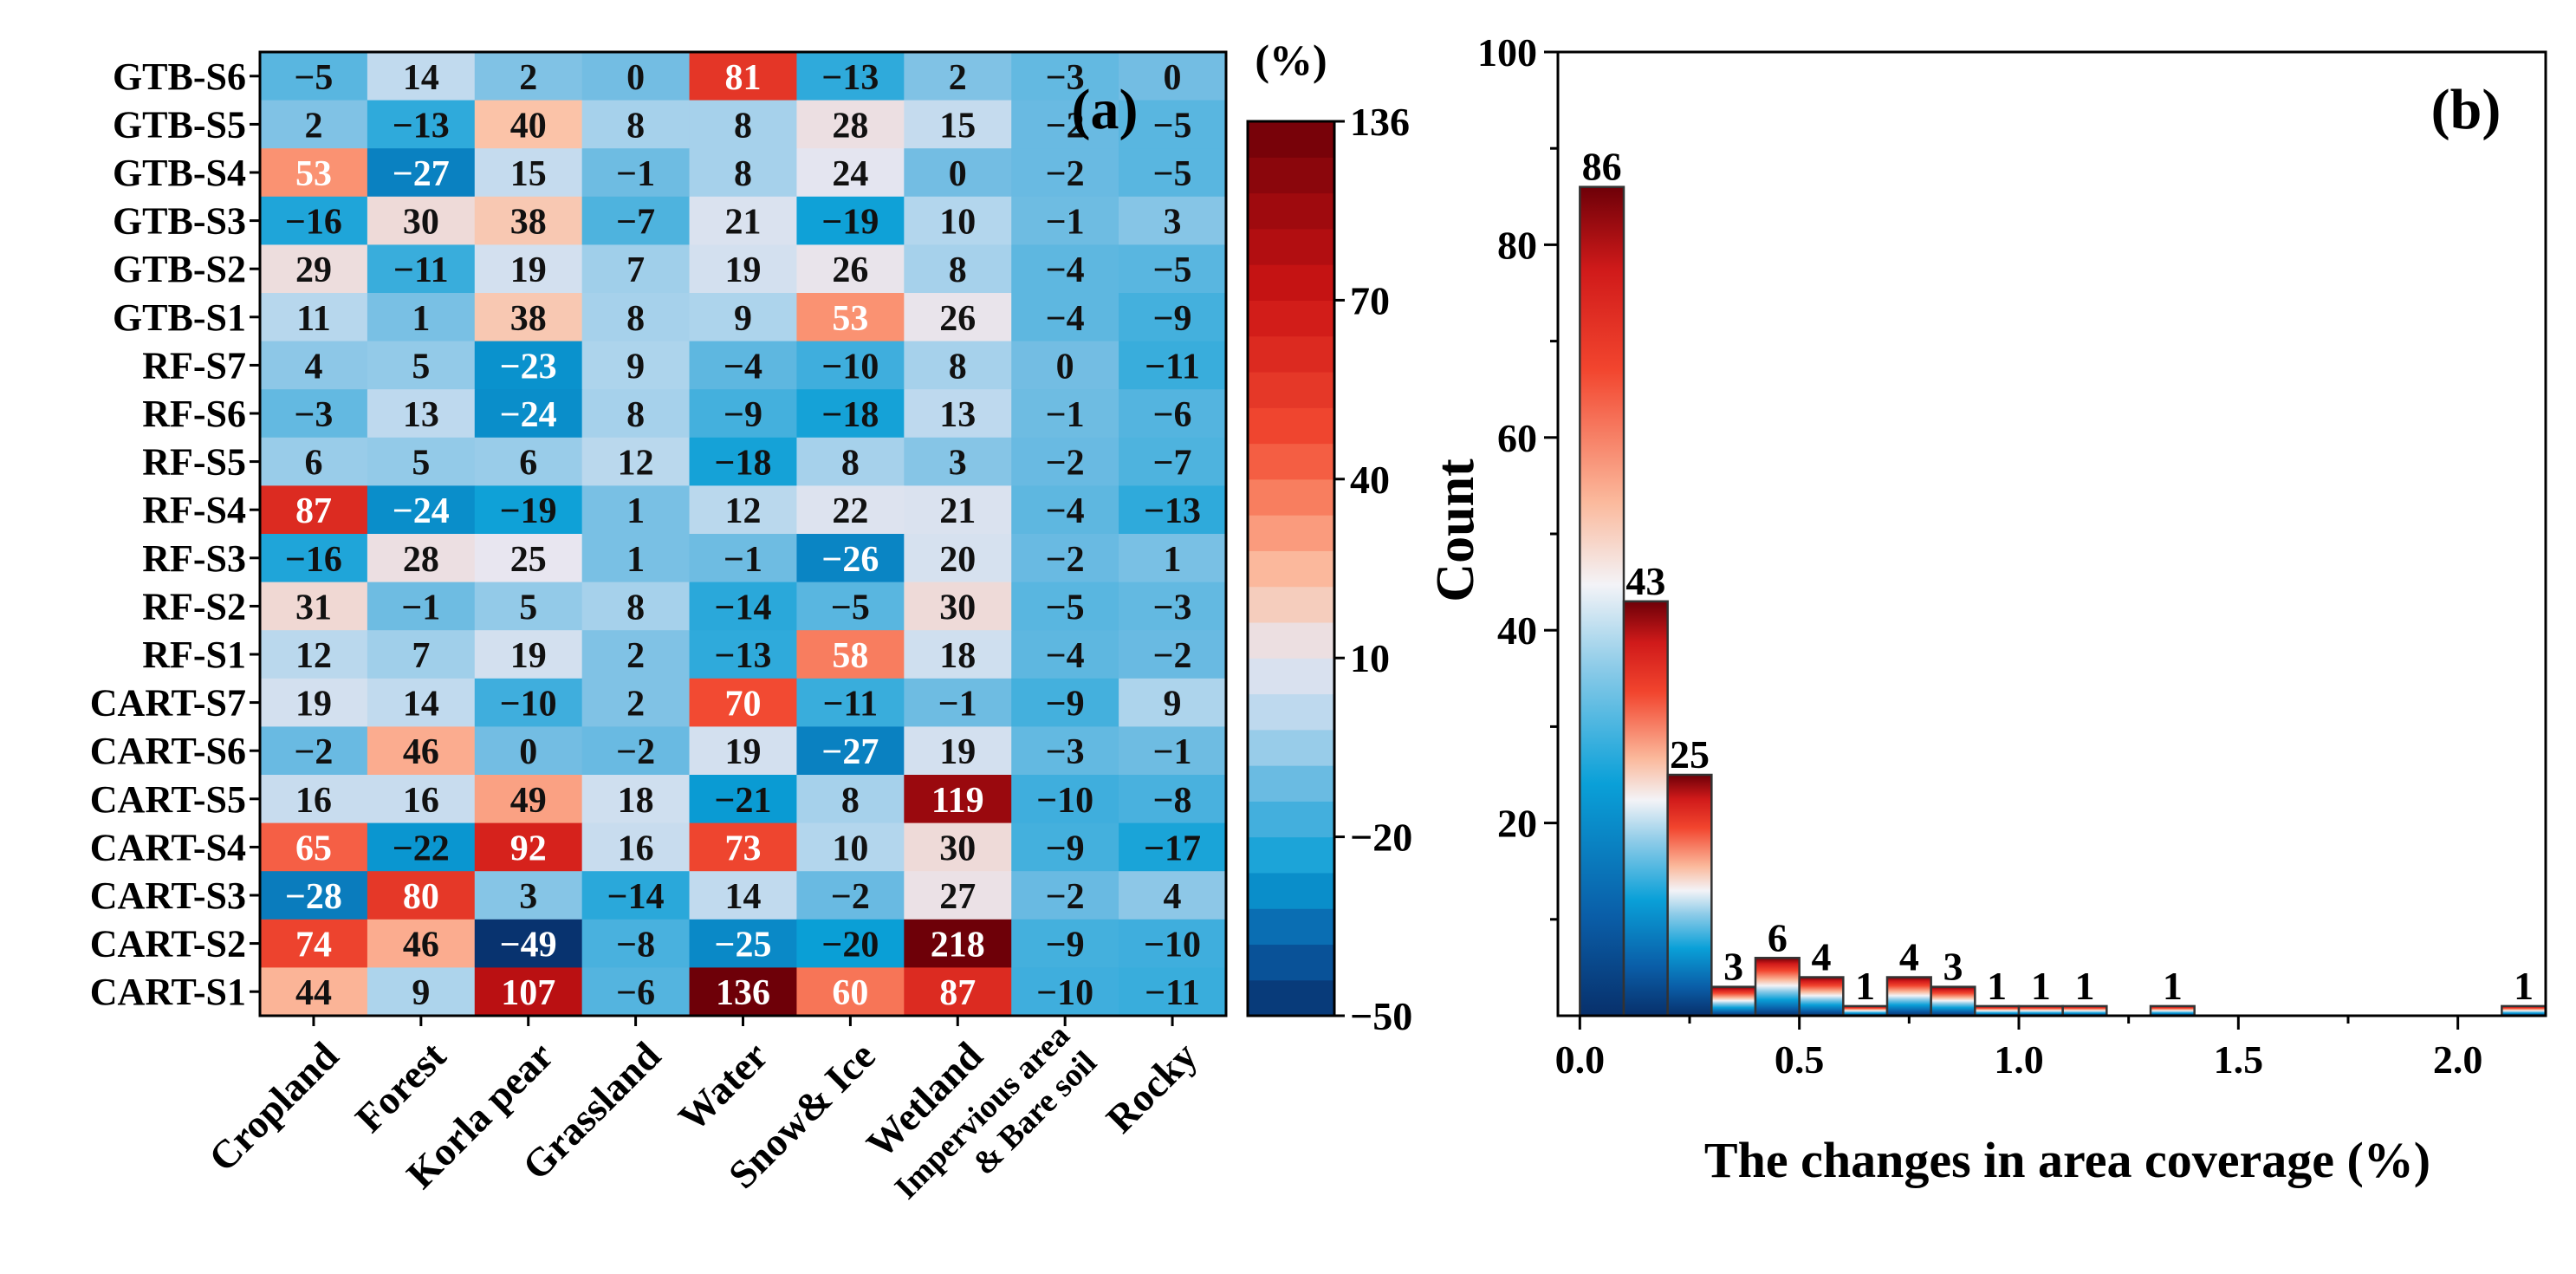  I want to click on heatmap-cell-value: 70, so click(744, 705).